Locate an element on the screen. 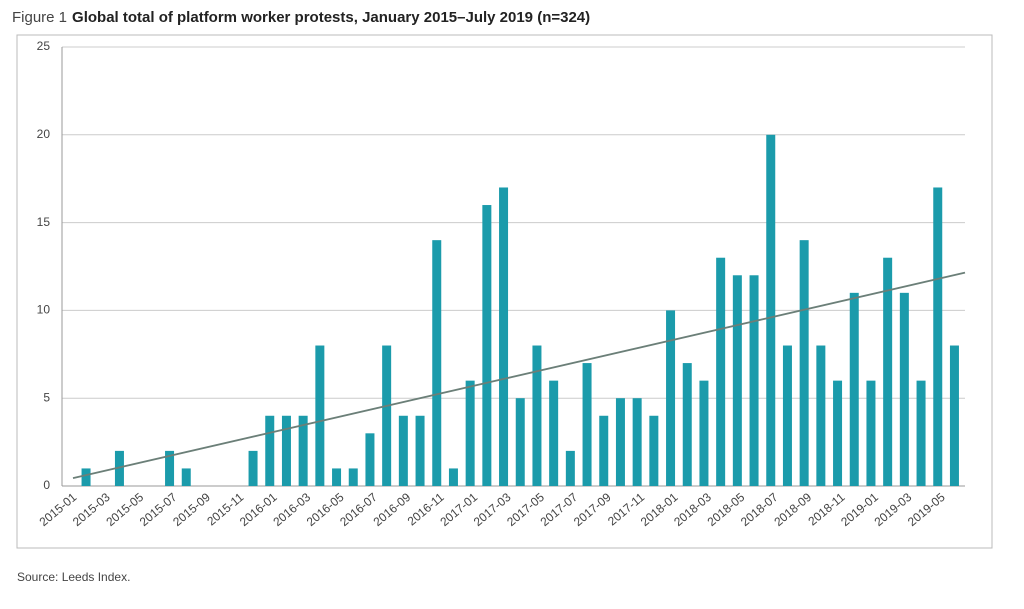 The height and width of the screenshot is (609, 1024). x-tick-label: 2017-09 is located at coordinates (592, 509).